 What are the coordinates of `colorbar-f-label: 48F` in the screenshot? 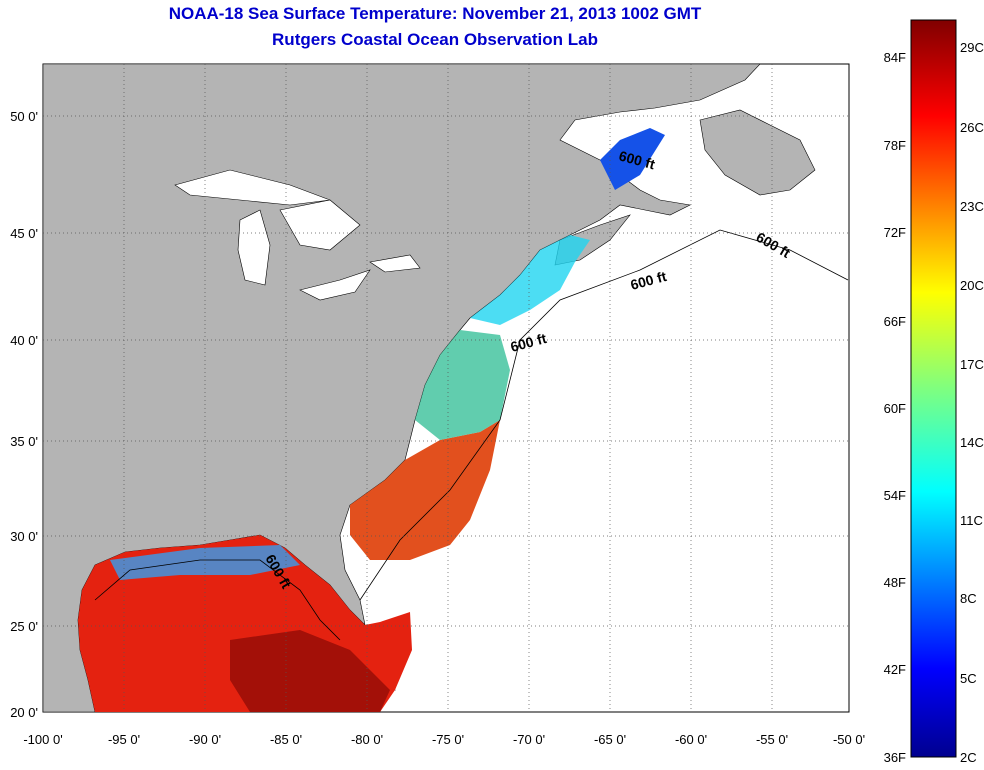 It's located at (895, 582).